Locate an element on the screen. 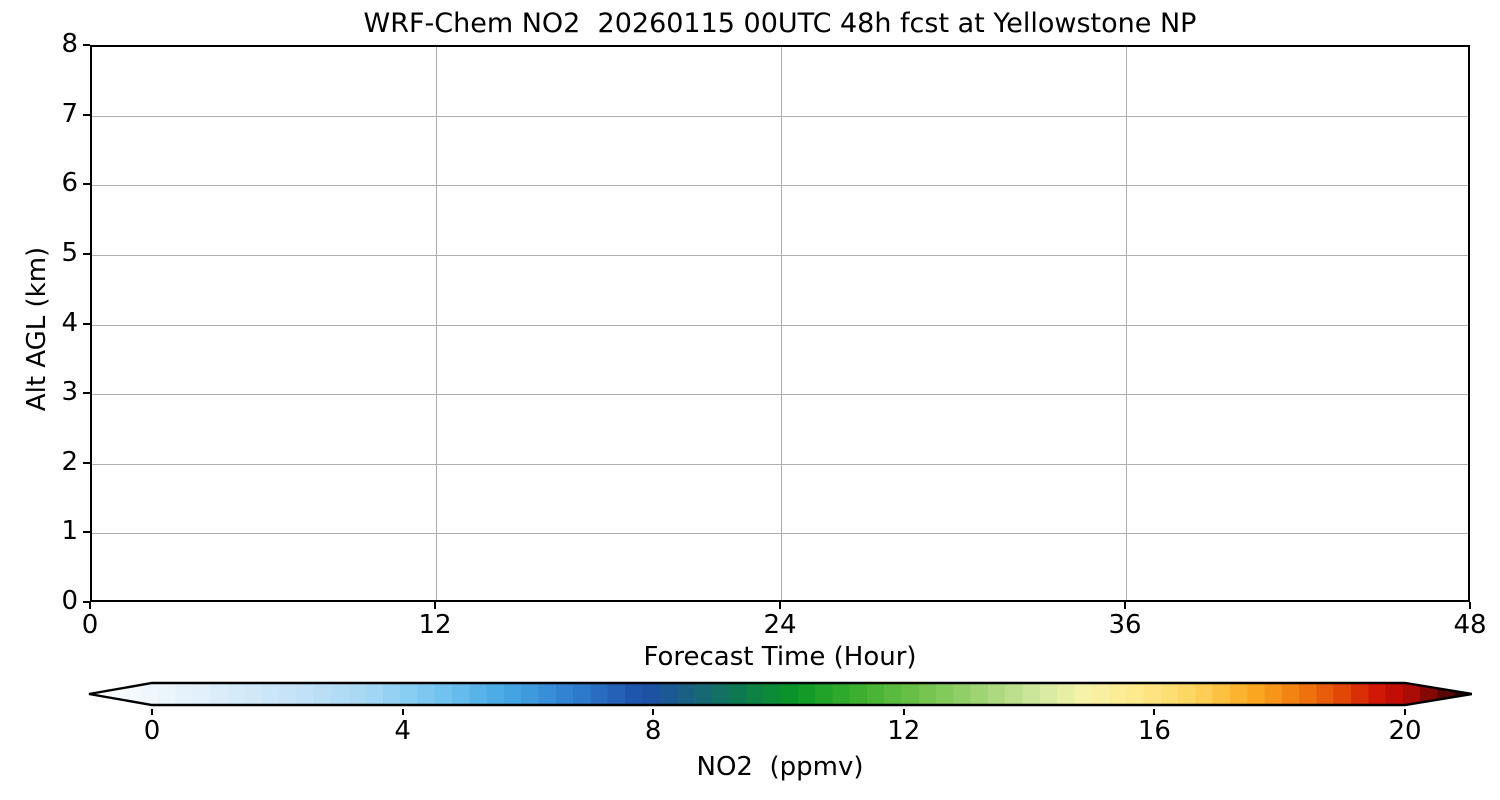 This screenshot has width=1500, height=800. x-tick-label: 36 is located at coordinates (1125, 625).